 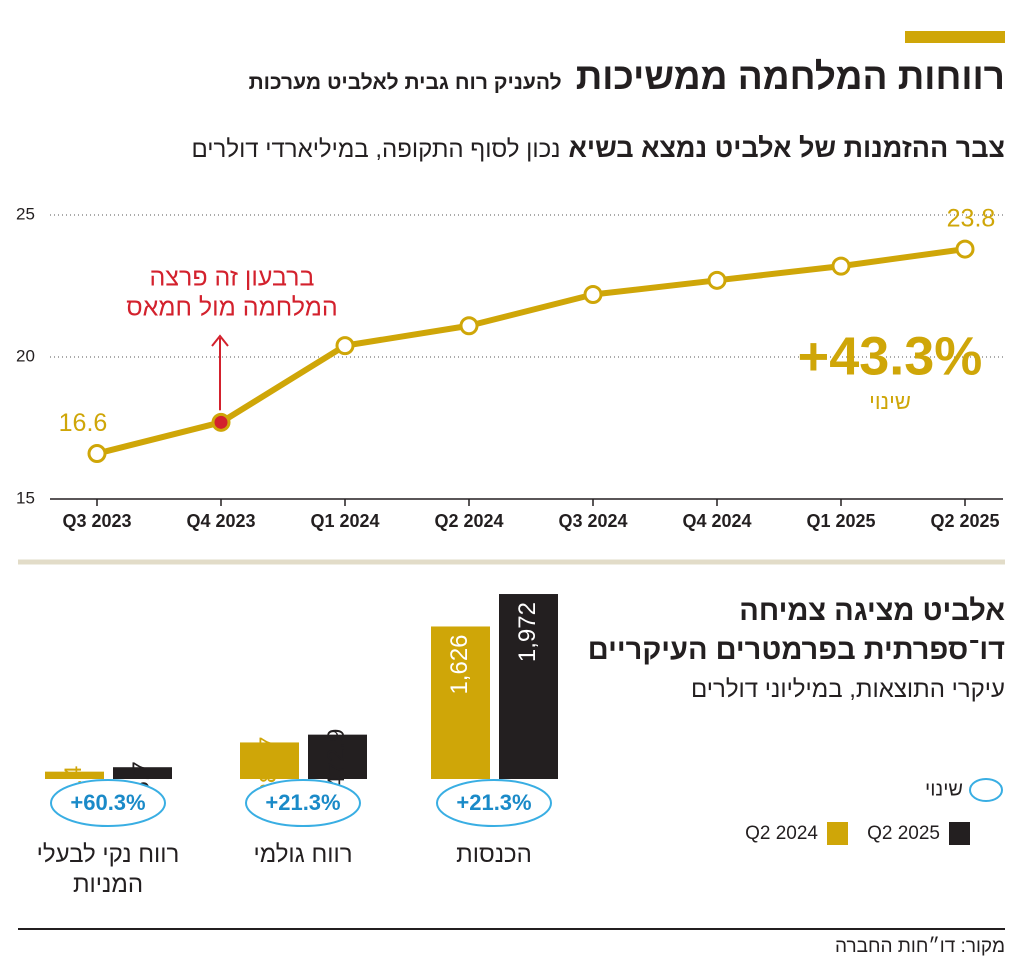 What do you see at coordinates (964, 521) in the screenshot?
I see `x-tick-label: Q2 2025` at bounding box center [964, 521].